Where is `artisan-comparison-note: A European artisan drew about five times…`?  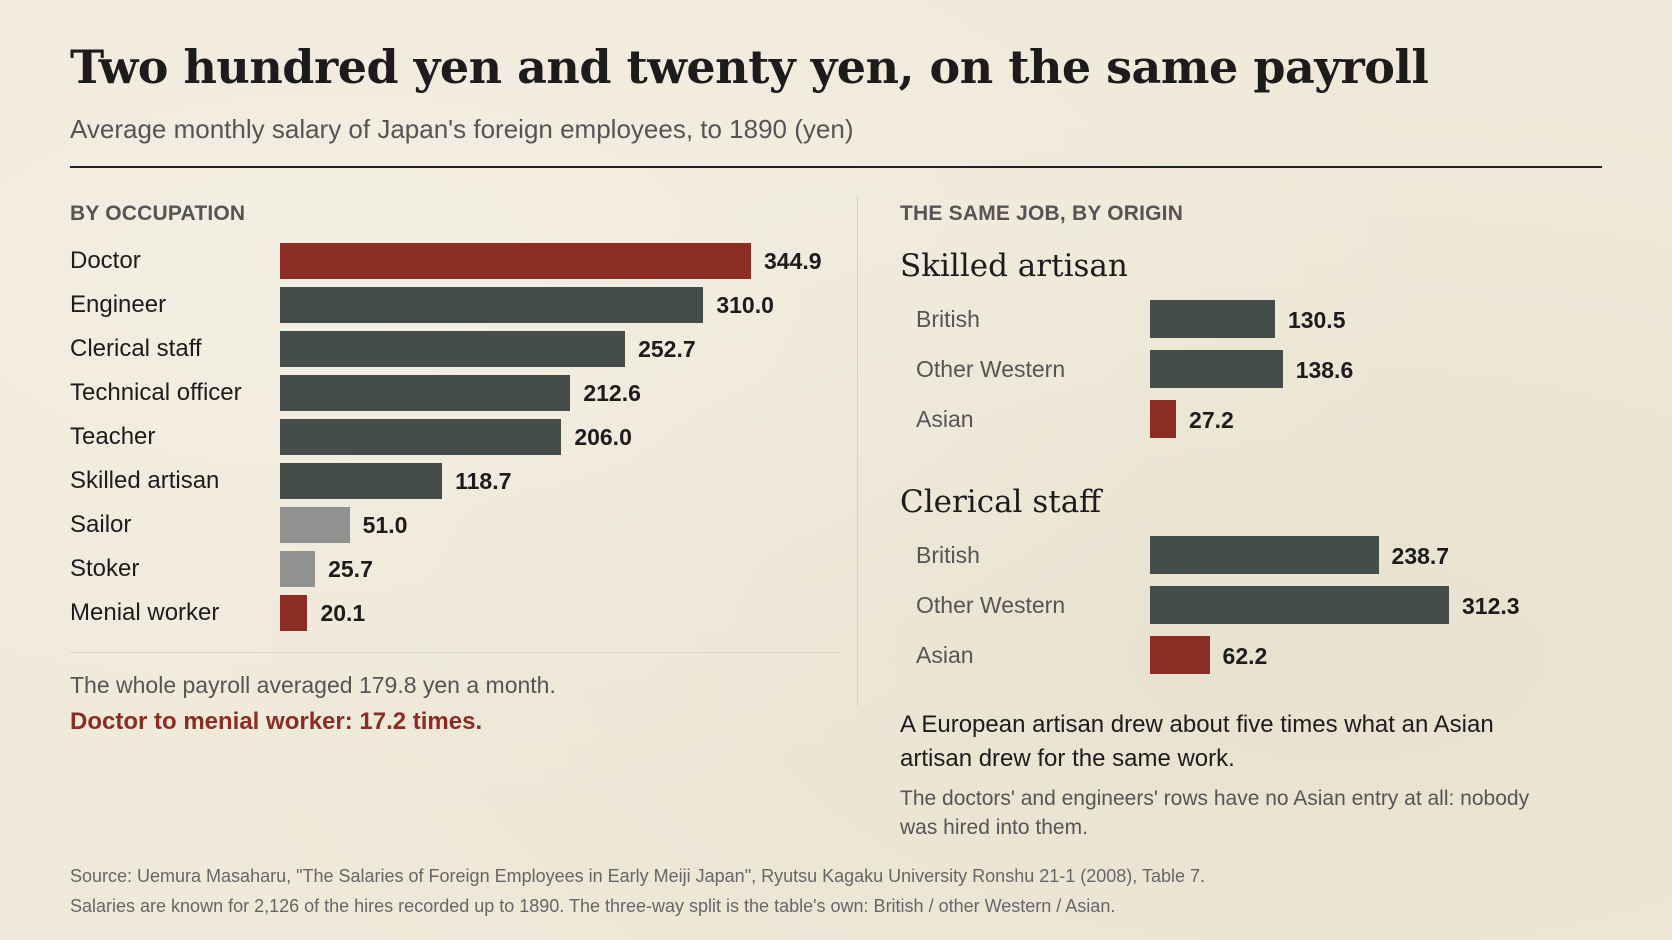 artisan-comparison-note: A European artisan drew about five times… is located at coordinates (1197, 741).